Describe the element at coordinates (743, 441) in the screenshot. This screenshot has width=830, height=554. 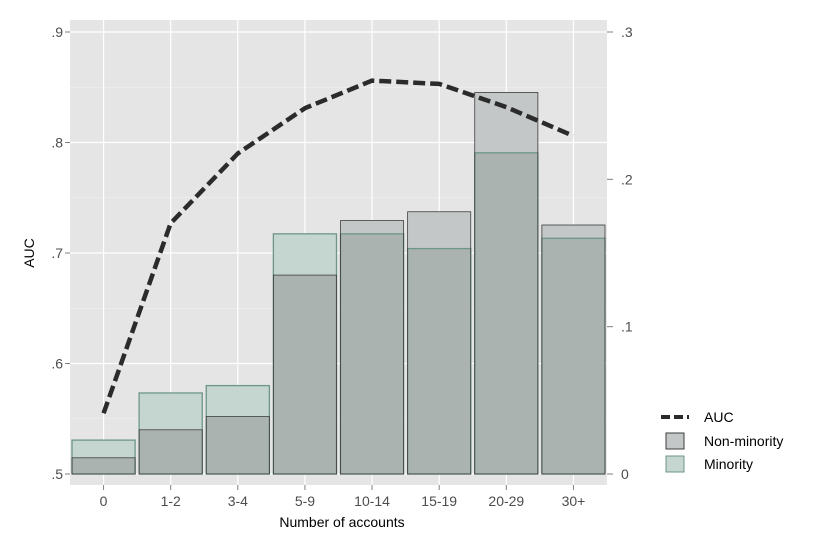
I see `legend-label-nonminority: Non-minority` at that location.